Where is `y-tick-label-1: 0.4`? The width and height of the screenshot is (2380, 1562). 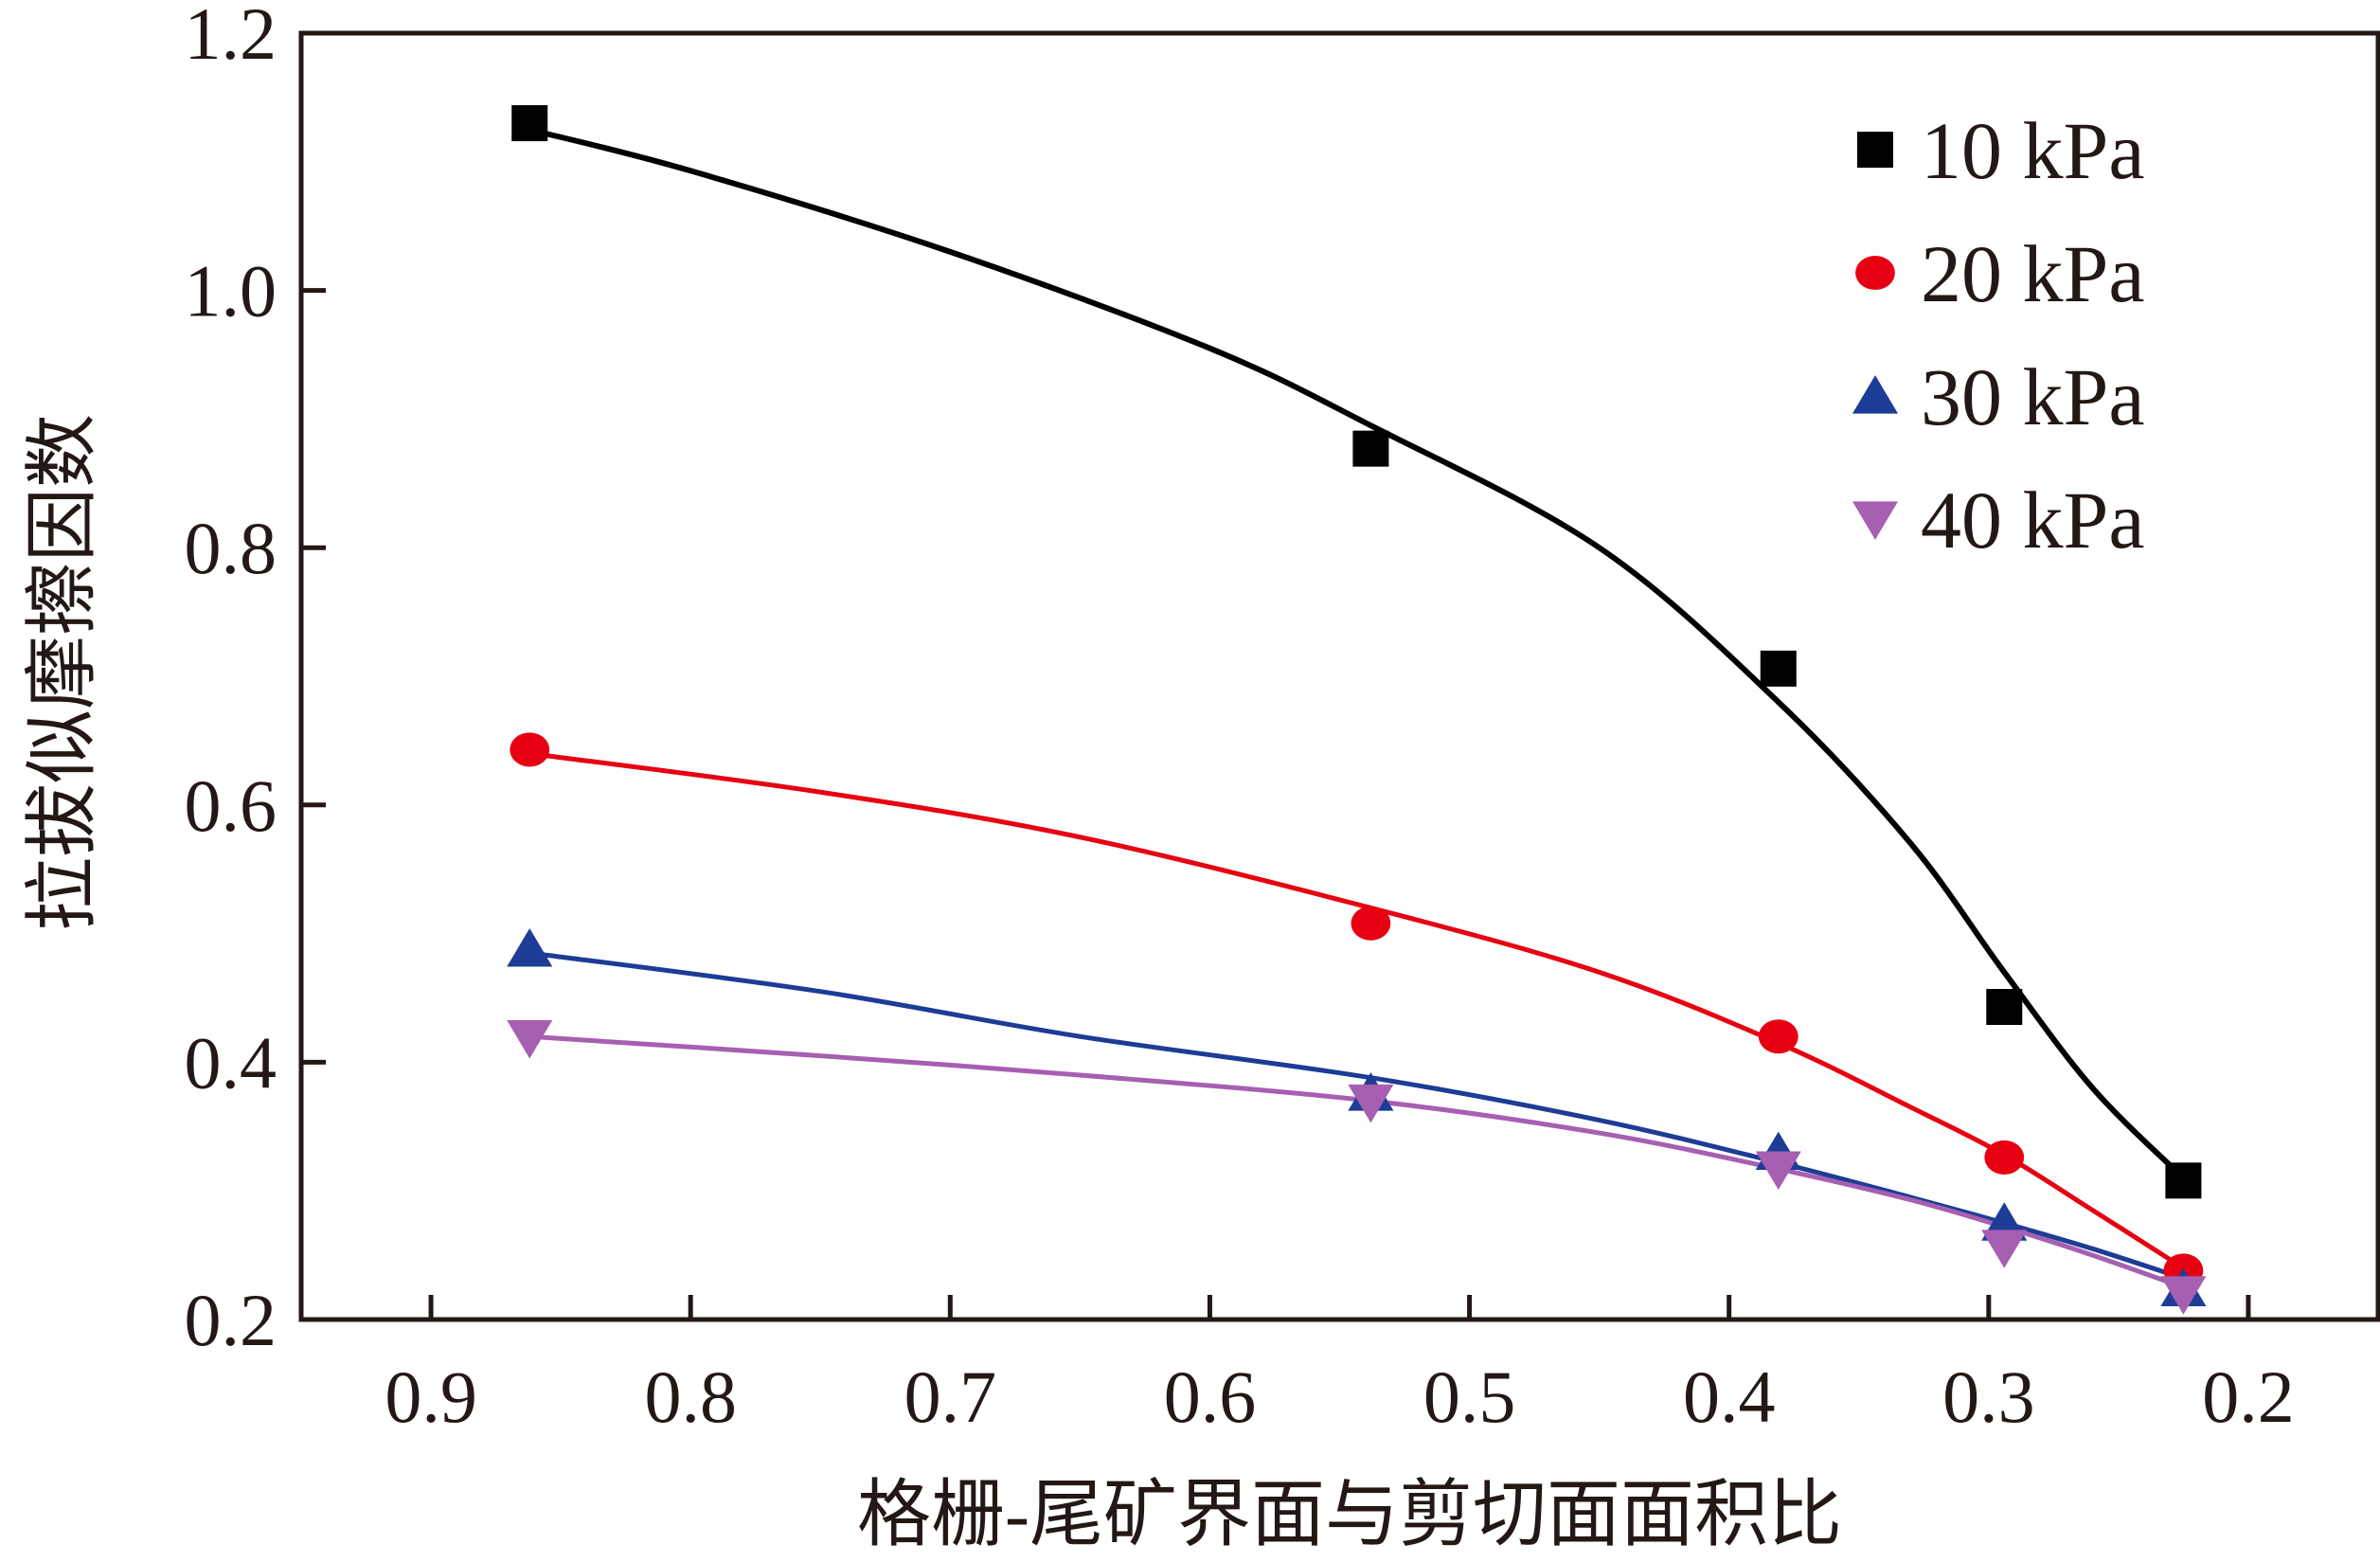
y-tick-label-1: 0.4 is located at coordinates (231, 1062).